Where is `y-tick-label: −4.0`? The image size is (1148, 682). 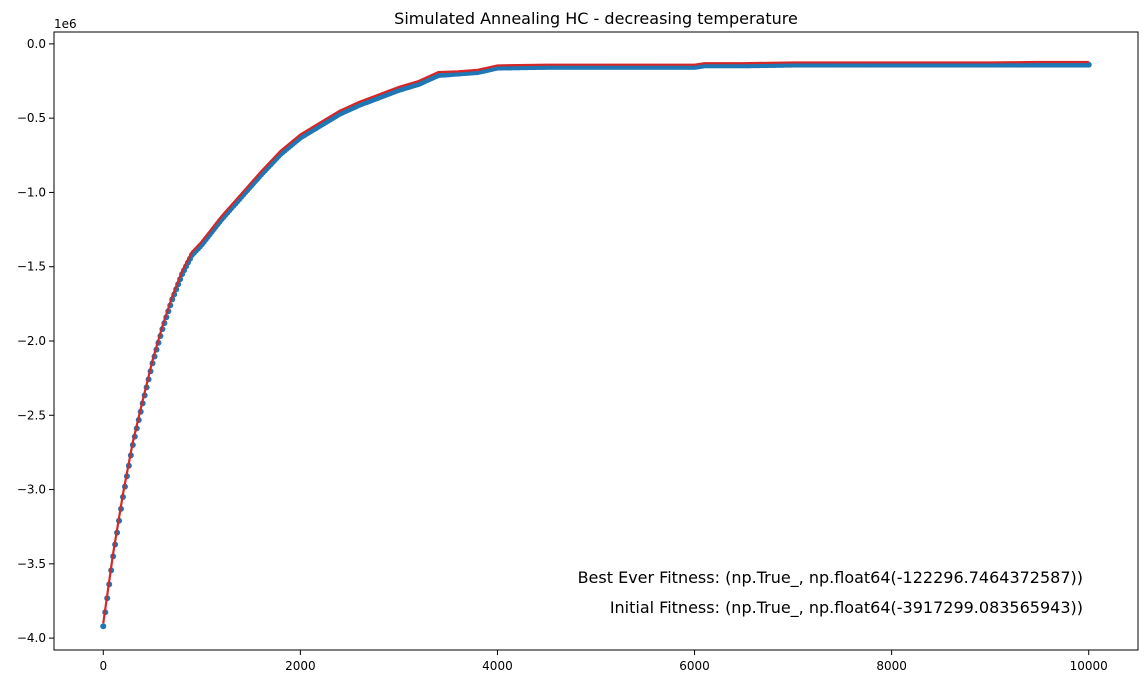
y-tick-label: −4.0 is located at coordinates (31, 638).